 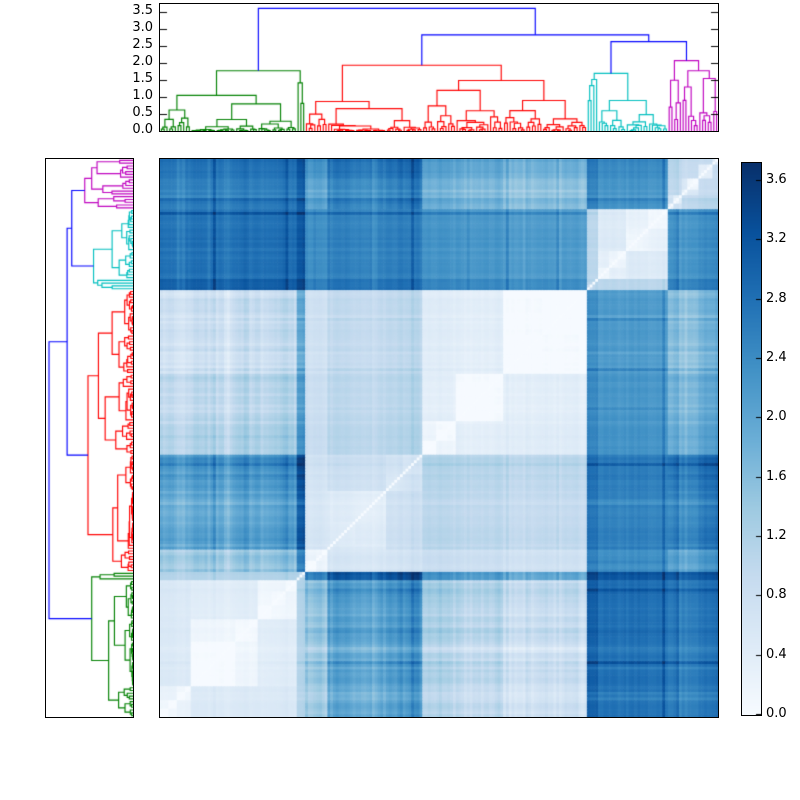 What do you see at coordinates (142, 28) in the screenshot?
I see `dendrogram-axis-tick-label: 3.0` at bounding box center [142, 28].